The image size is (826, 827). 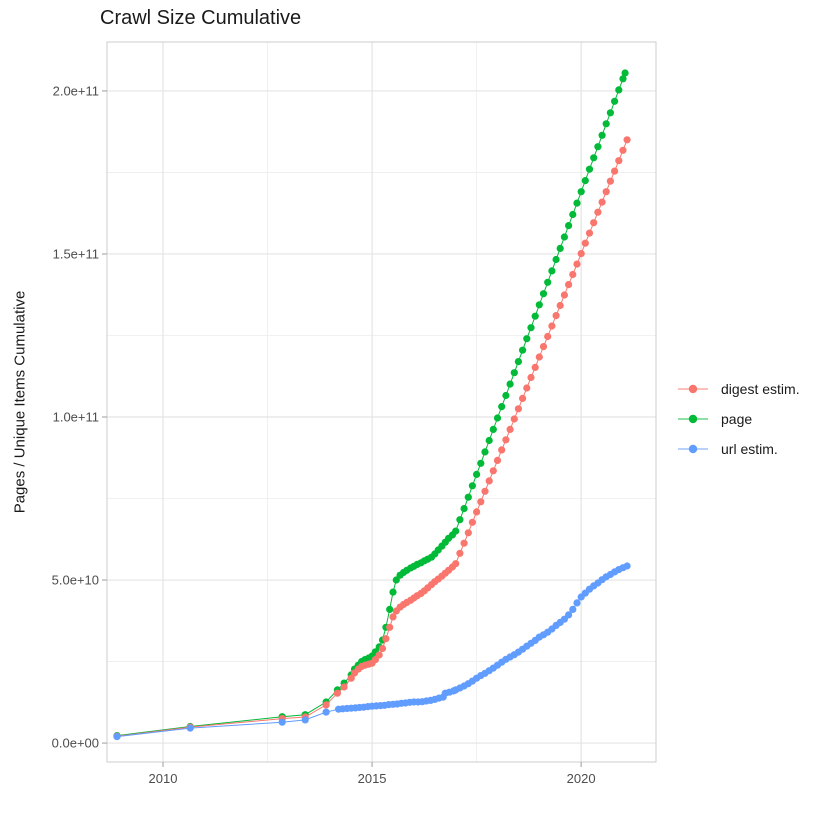 I want to click on legend-key-url-estim-icon, so click(x=693, y=449).